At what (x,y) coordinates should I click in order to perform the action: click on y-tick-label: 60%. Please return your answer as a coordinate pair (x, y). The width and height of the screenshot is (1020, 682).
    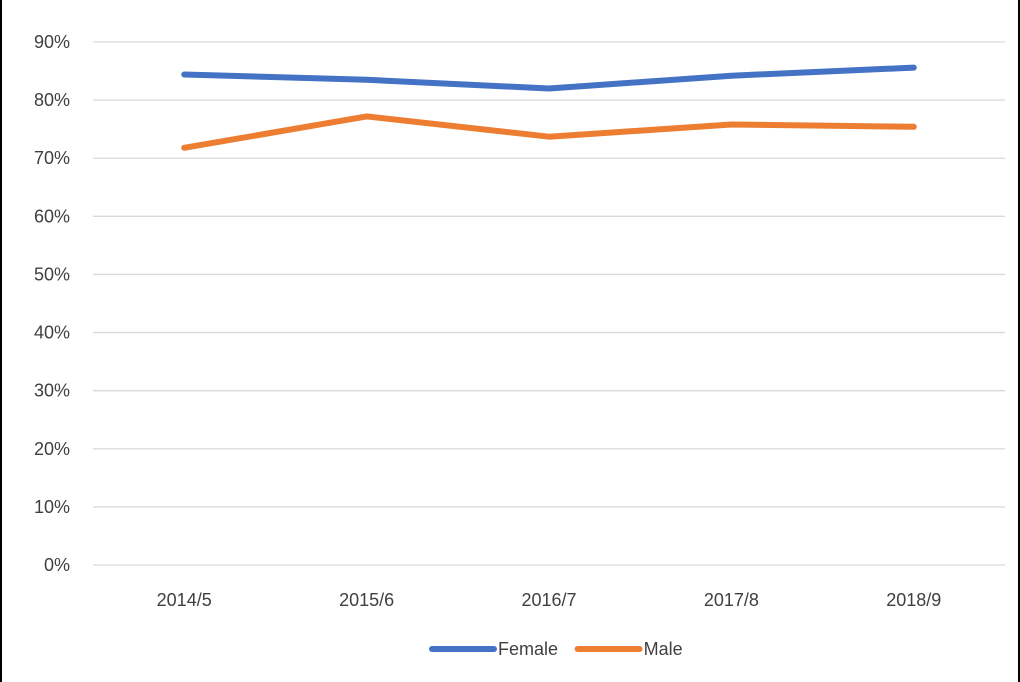
    Looking at the image, I should click on (52, 216).